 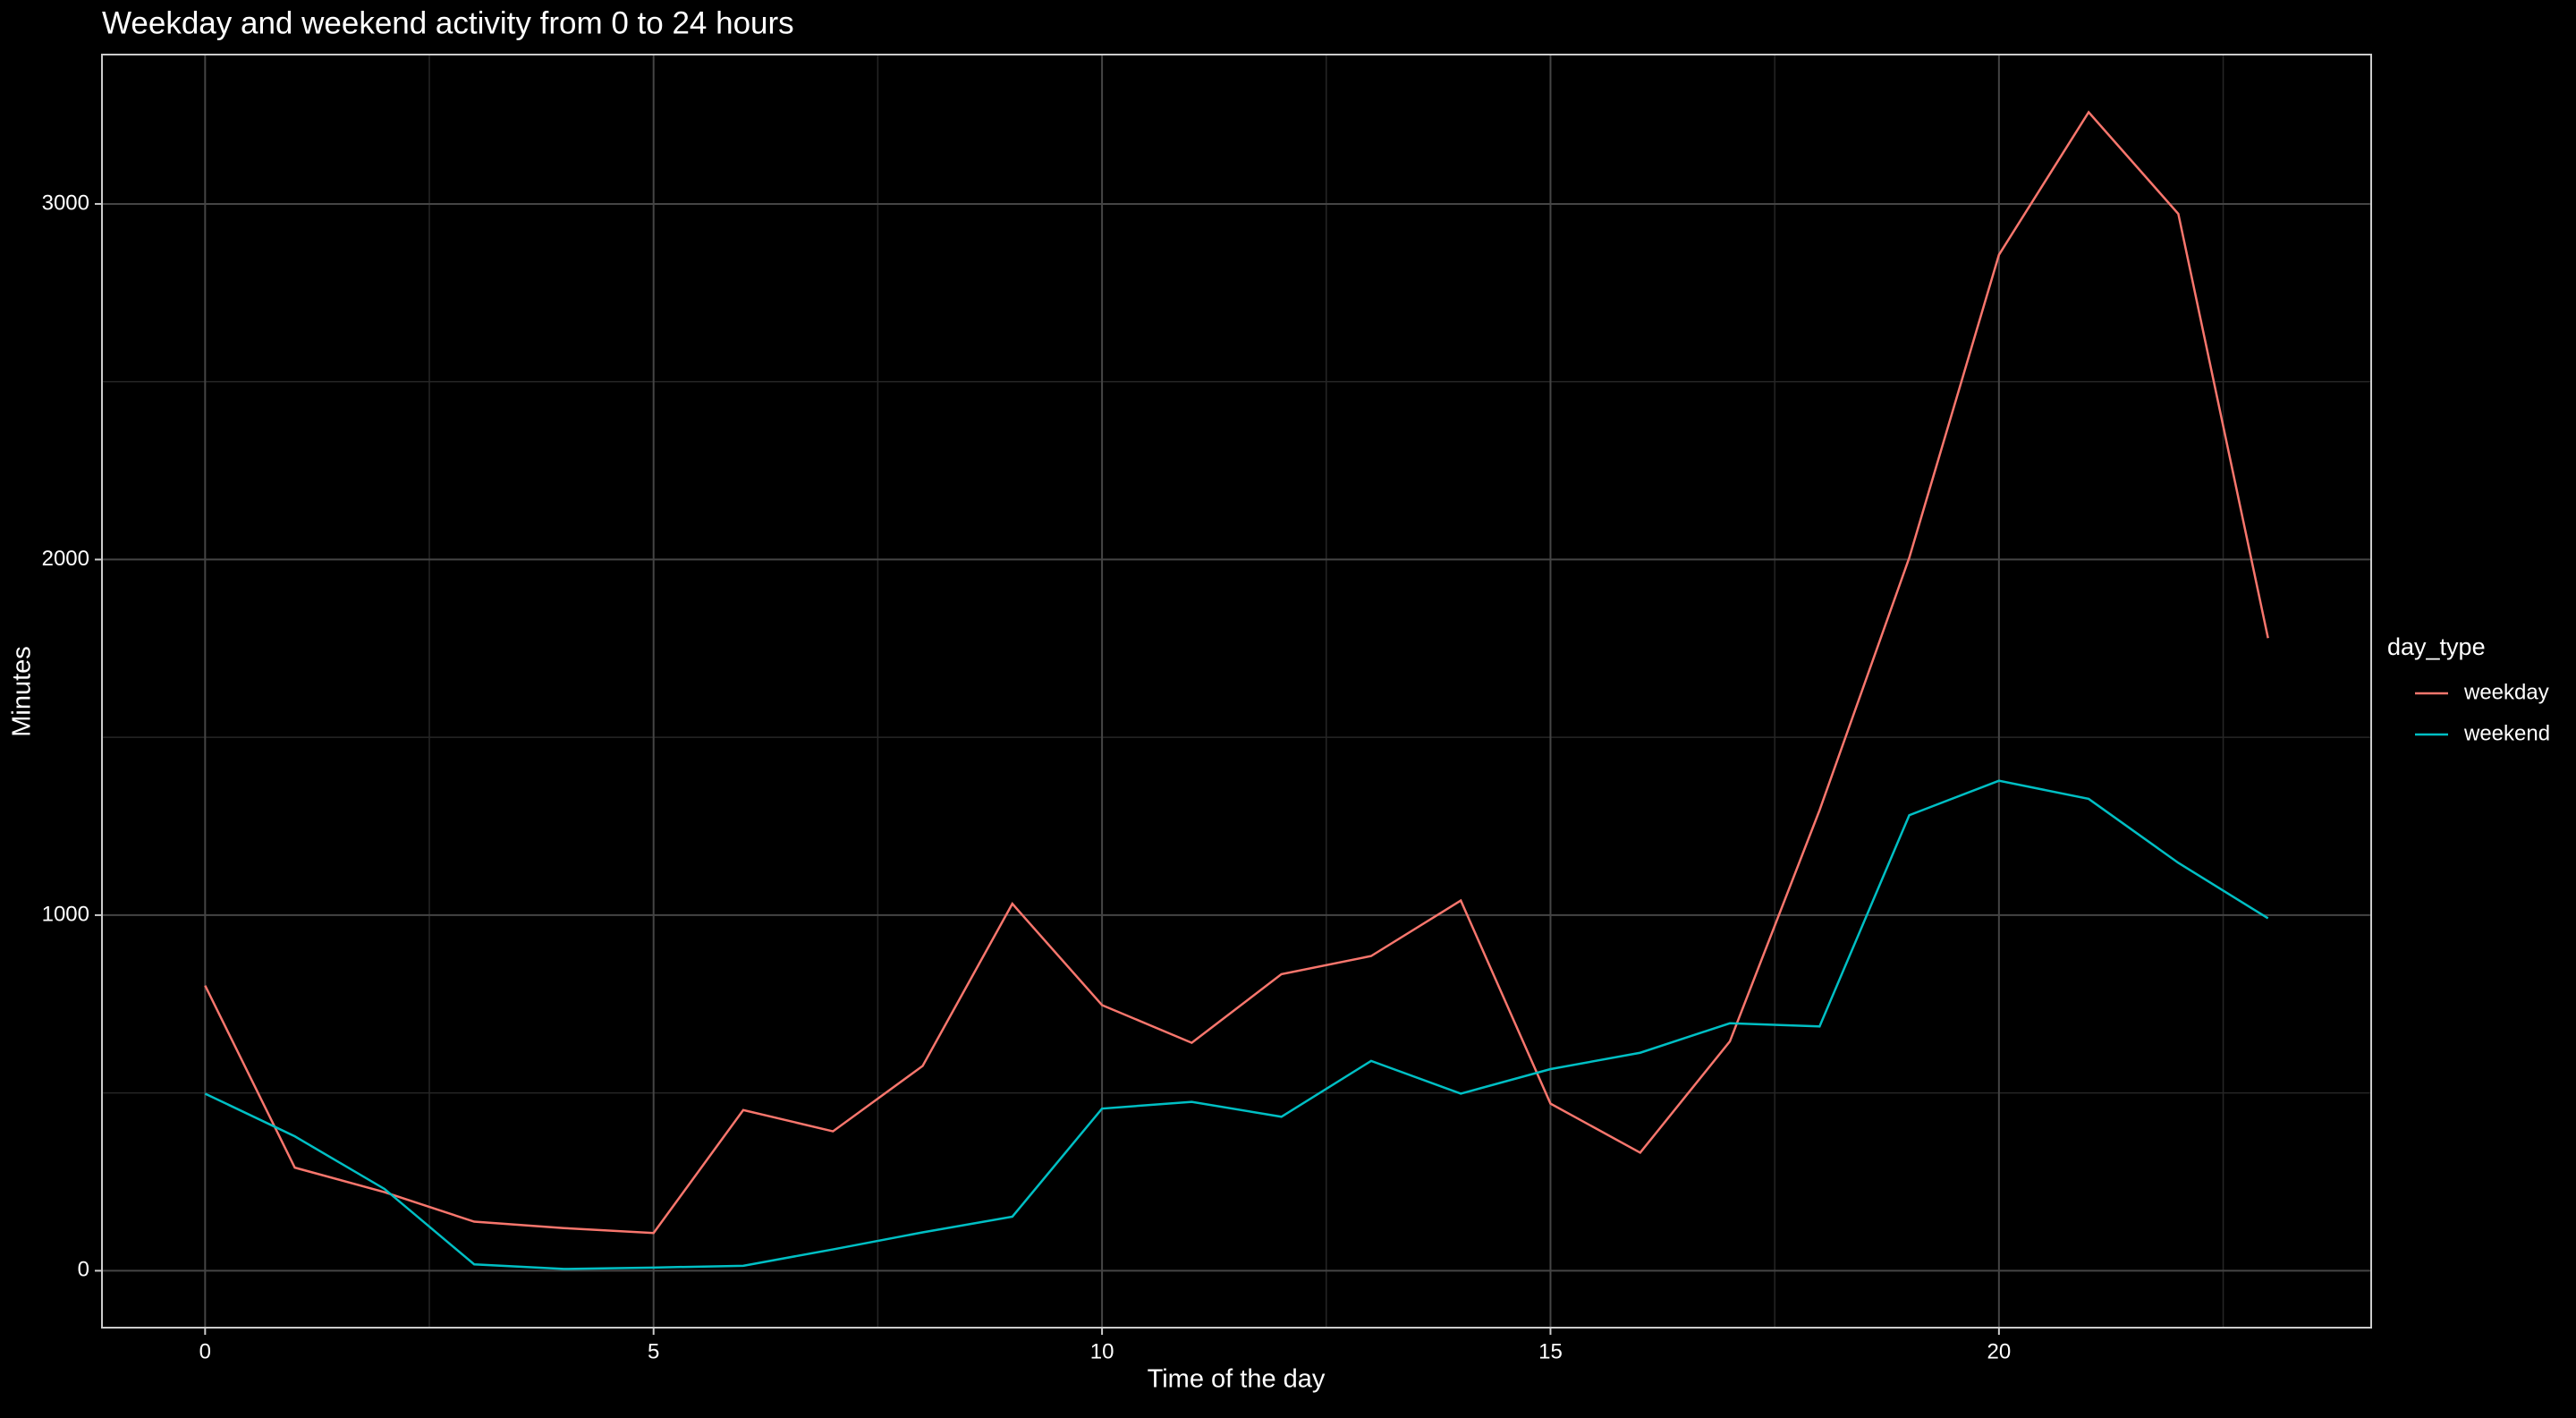 What do you see at coordinates (1999, 1351) in the screenshot?
I see `x-tick-label: 20` at bounding box center [1999, 1351].